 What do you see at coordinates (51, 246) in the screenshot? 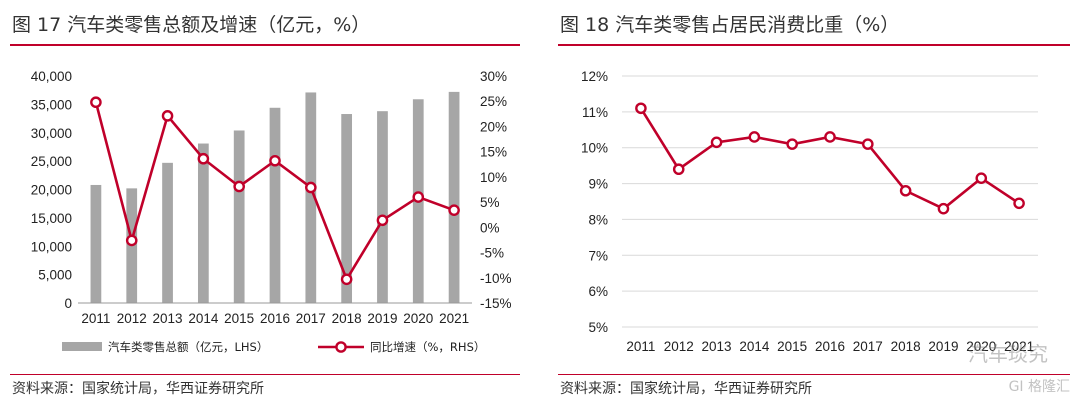
I see `y-left-tick-label: 10,000` at bounding box center [51, 246].